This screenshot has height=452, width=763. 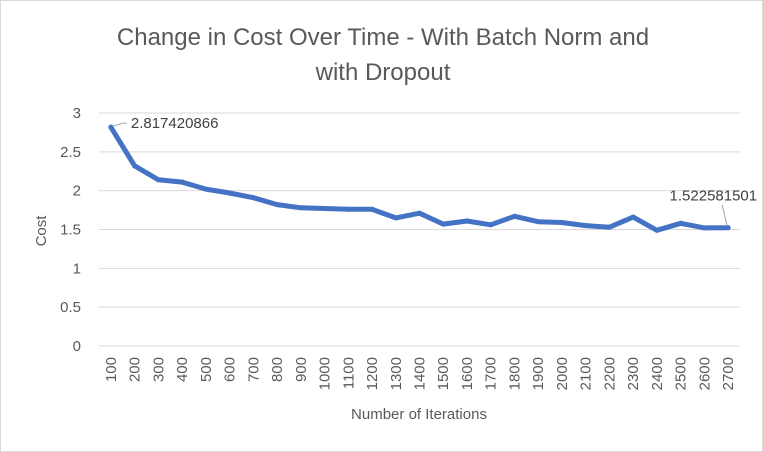 I want to click on x-tick-label: 800, so click(x=277, y=369).